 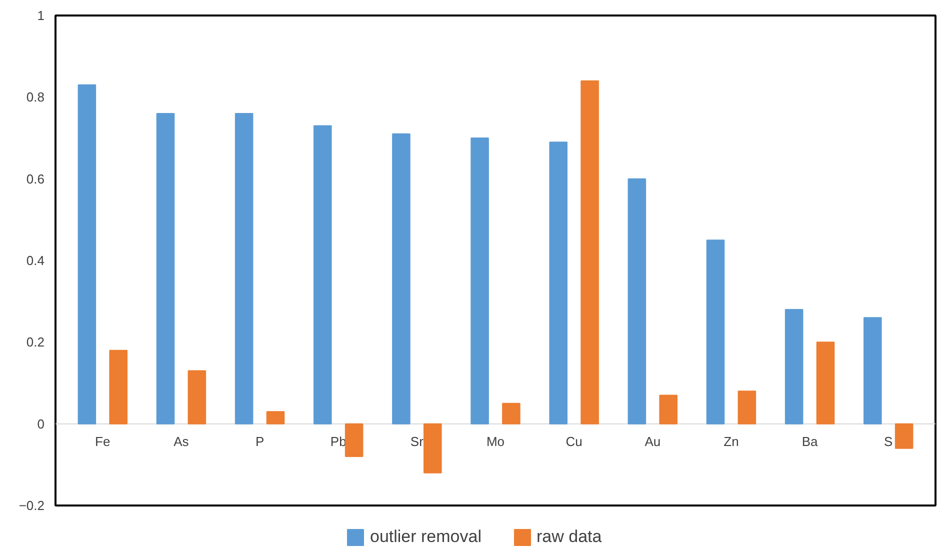 I want to click on x-tick-label: Ba, so click(x=810, y=441).